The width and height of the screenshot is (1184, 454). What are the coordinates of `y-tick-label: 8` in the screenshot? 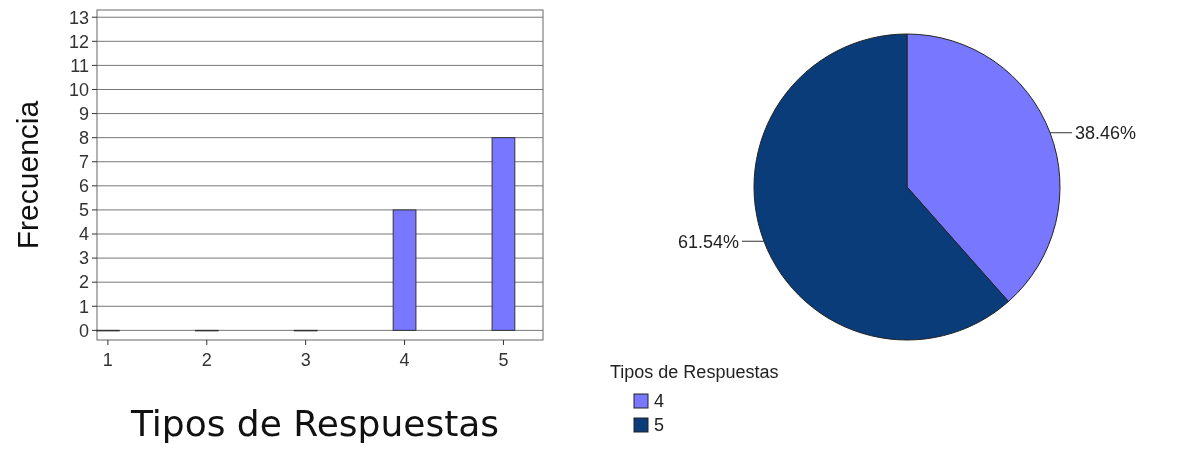 It's located at (83, 137).